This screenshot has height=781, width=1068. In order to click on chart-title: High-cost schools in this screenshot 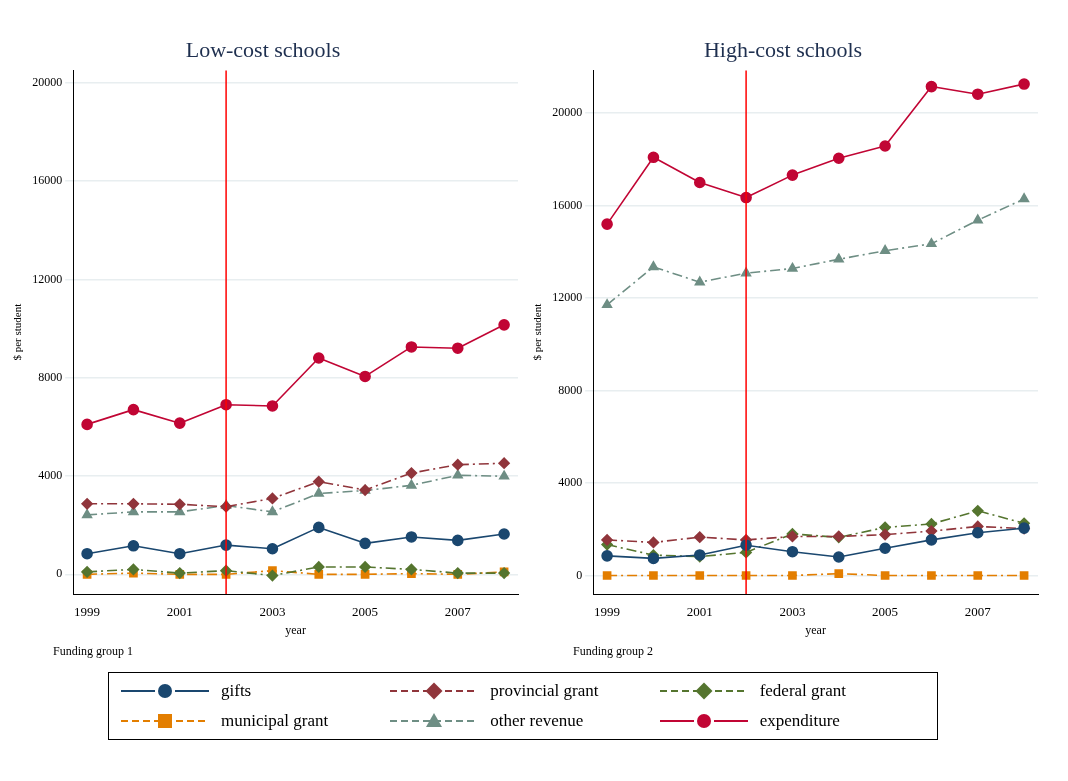, I will do `click(783, 49)`.